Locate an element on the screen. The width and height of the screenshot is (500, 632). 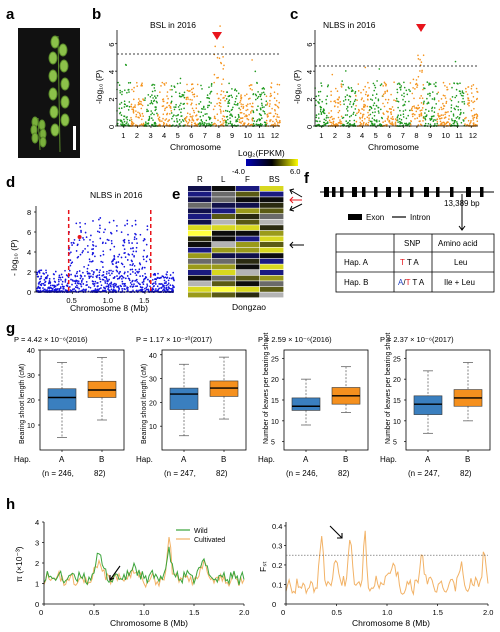
x-tick-label: 0 is located at coordinates (41, 612).